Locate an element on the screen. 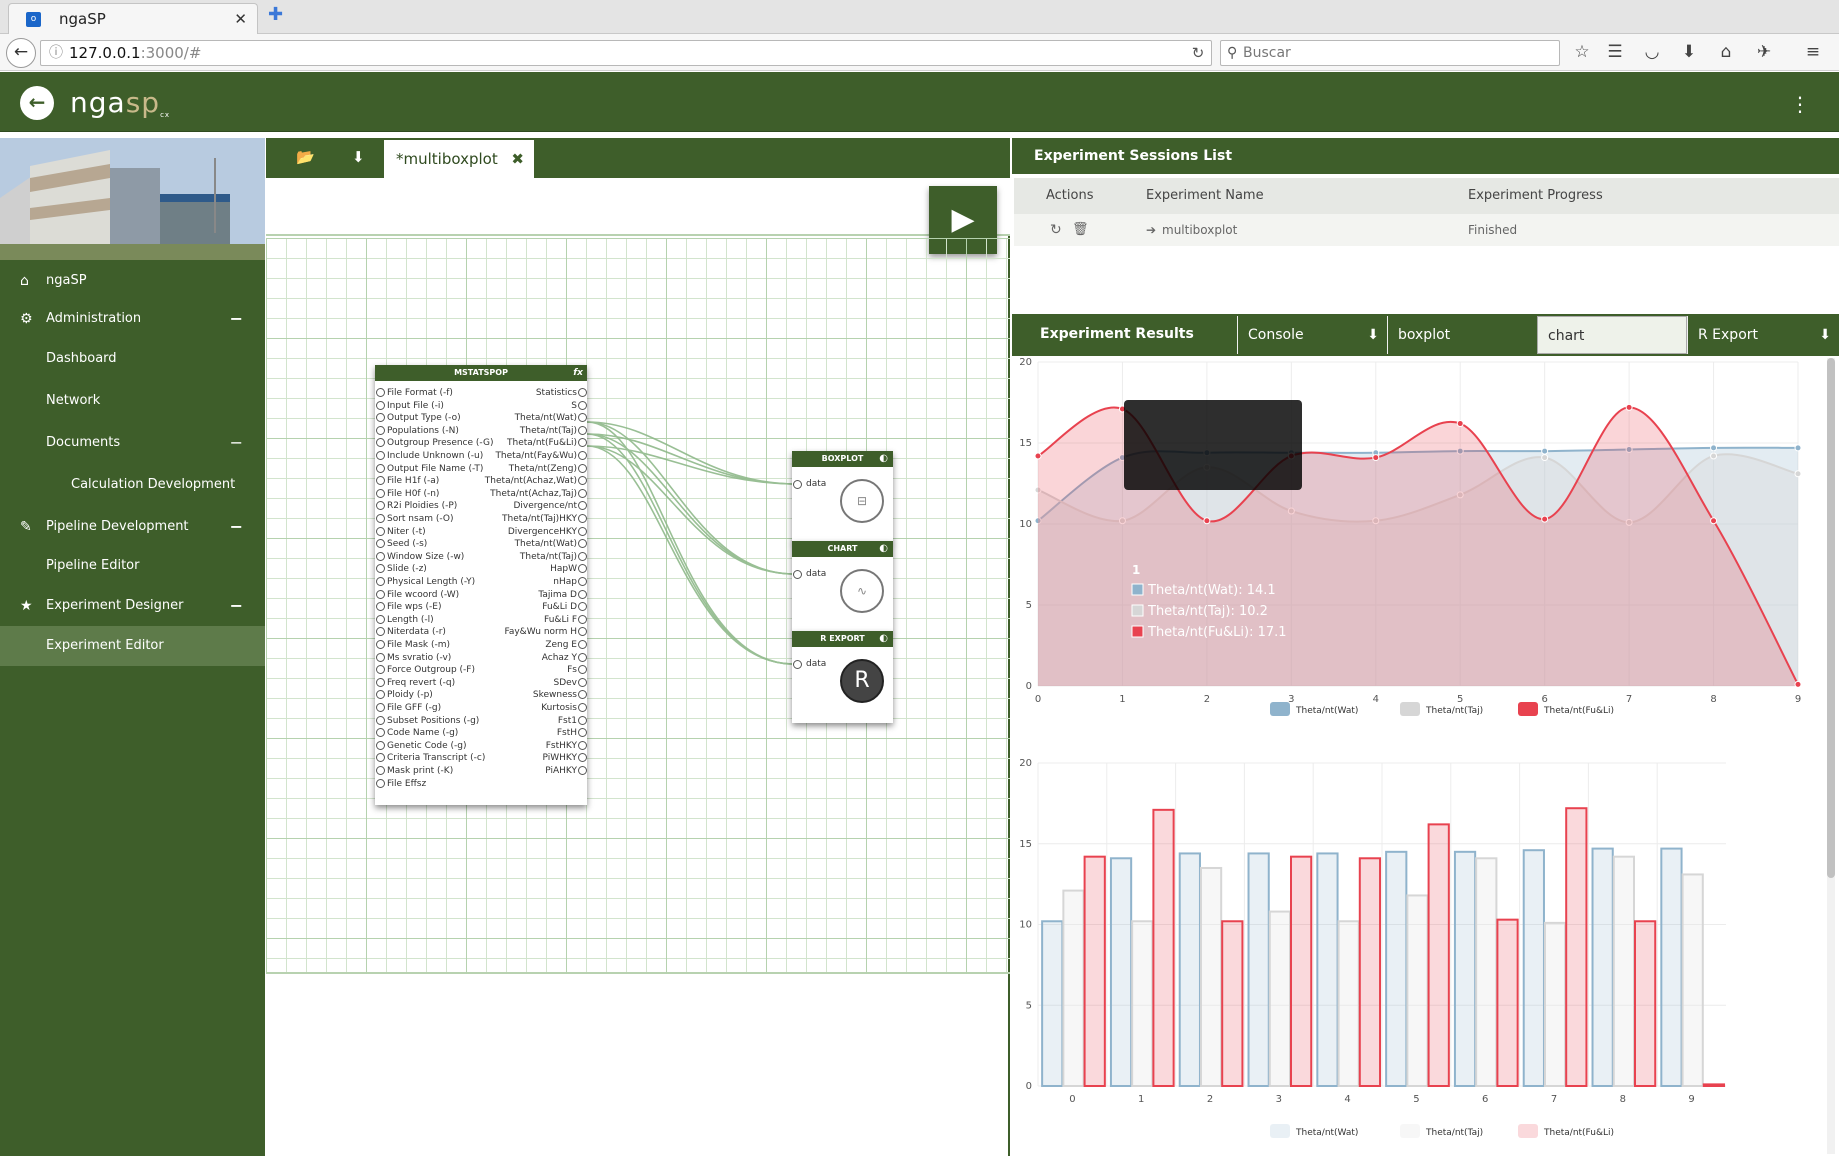  node-header: BOXPLOT is located at coordinates (842, 459).